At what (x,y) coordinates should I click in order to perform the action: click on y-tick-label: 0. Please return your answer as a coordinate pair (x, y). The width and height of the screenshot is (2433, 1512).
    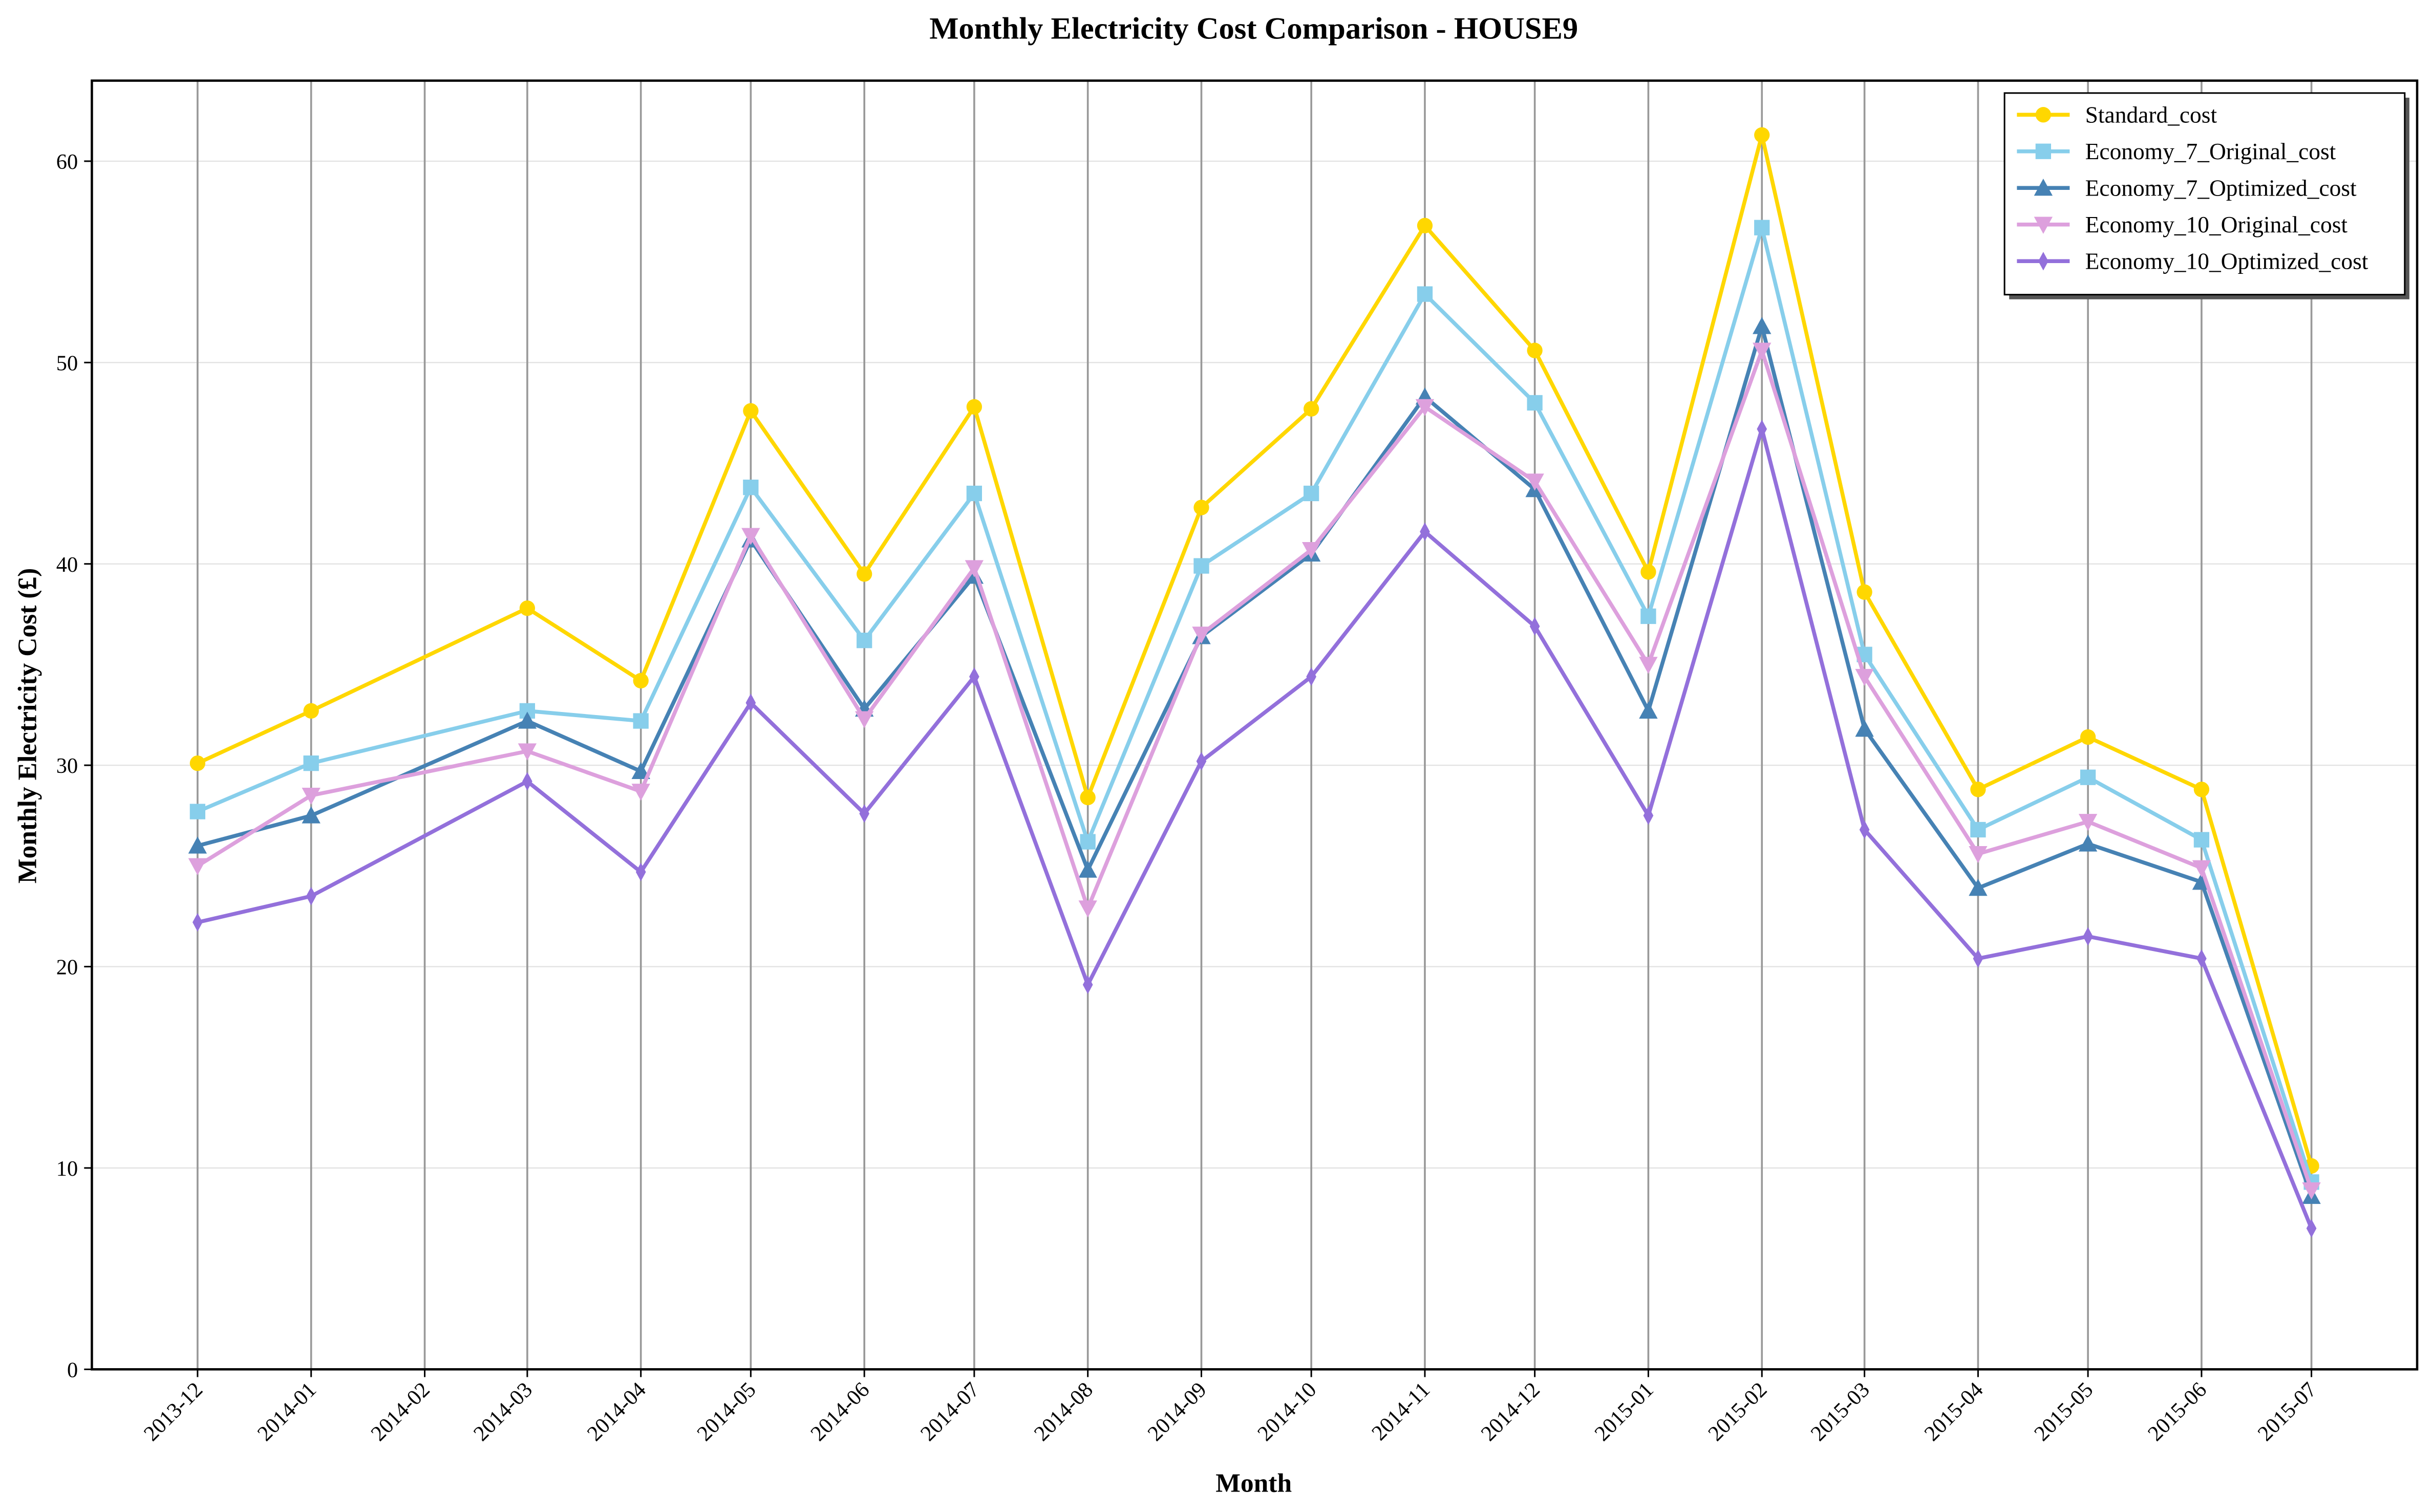
    Looking at the image, I should click on (72, 1370).